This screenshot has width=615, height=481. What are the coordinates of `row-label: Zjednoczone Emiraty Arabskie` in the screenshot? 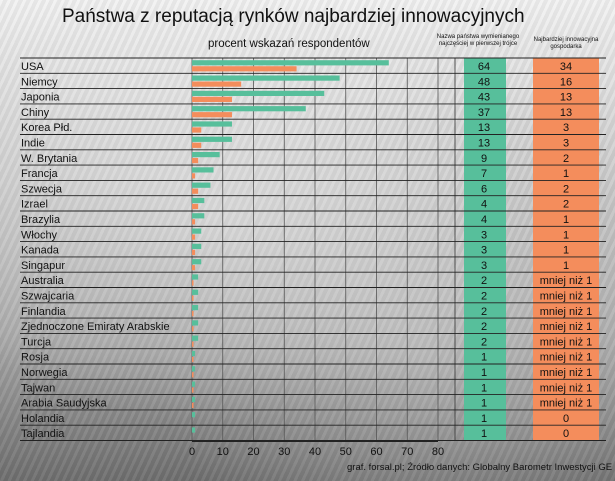 It's located at (95, 327).